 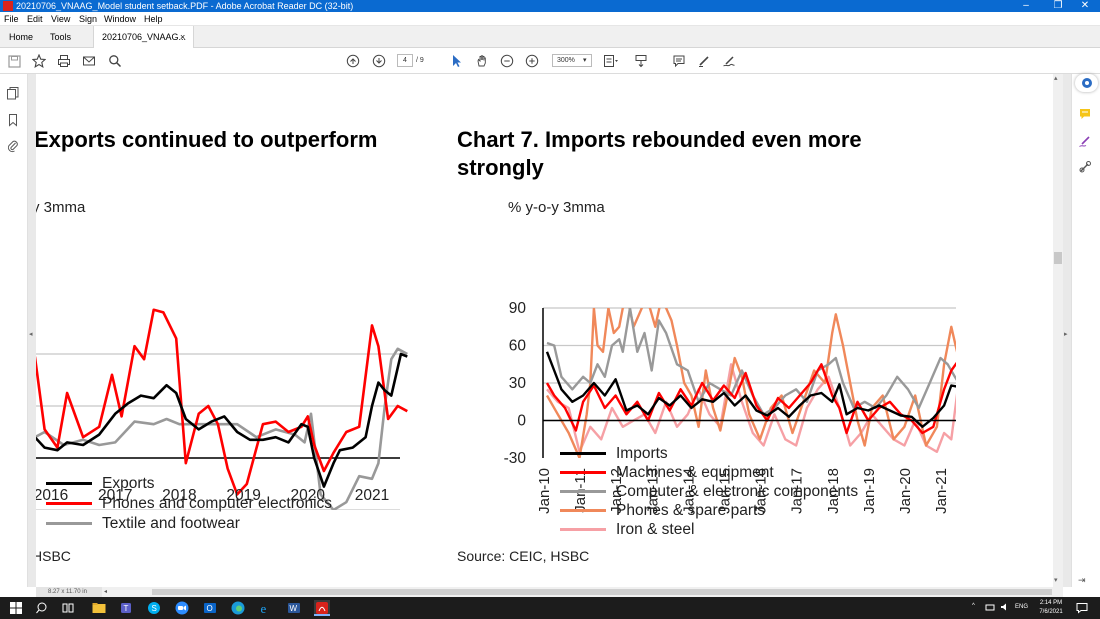 What do you see at coordinates (14, 61) in the screenshot?
I see `save-icon` at bounding box center [14, 61].